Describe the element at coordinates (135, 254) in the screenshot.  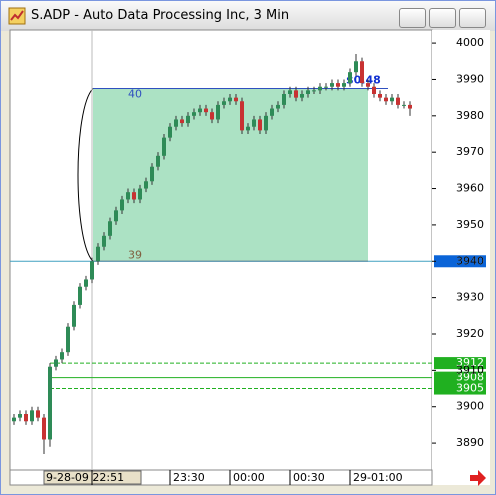
I see `annotation: 39` at that location.